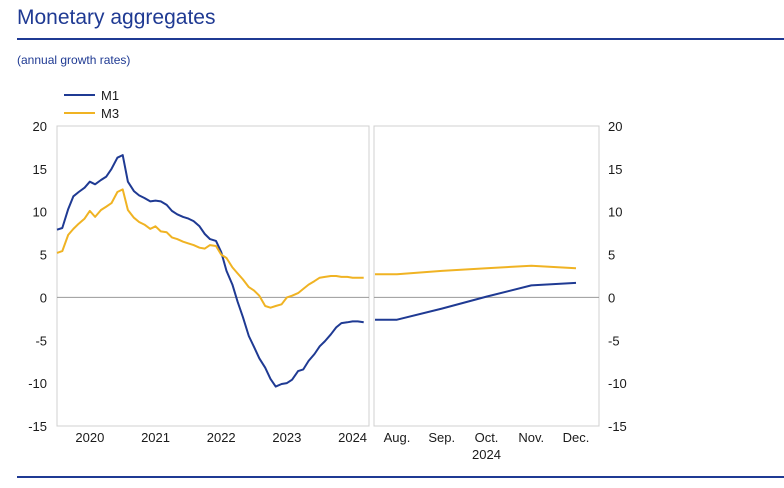 The image size is (784, 488). What do you see at coordinates (531, 437) in the screenshot?
I see `x-tick-label-month: Nov.` at bounding box center [531, 437].